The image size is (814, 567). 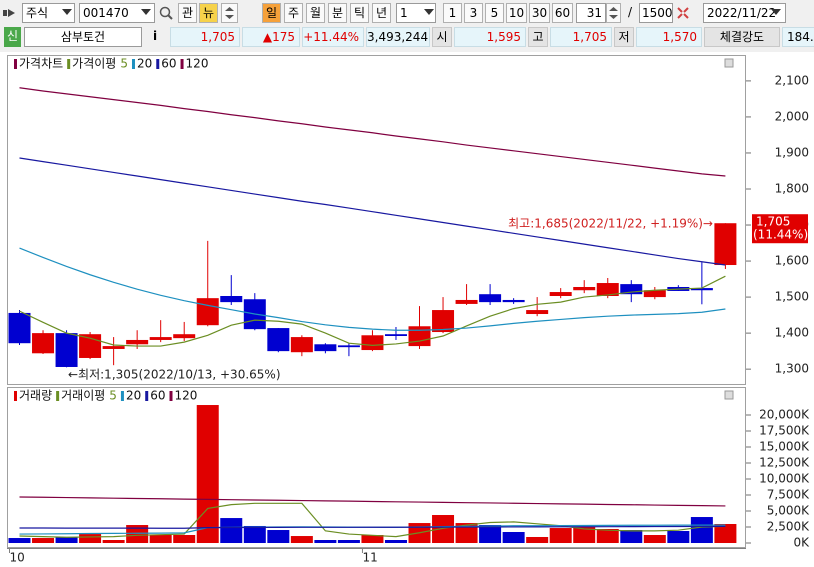 I want to click on interval-button: 1, so click(x=452, y=13).